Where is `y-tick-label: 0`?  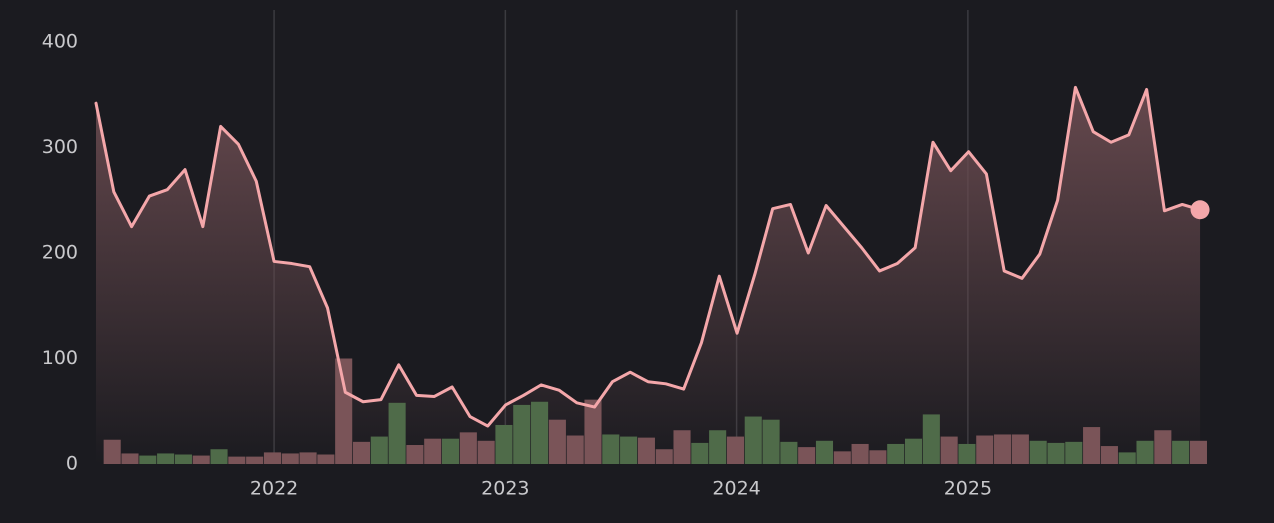 y-tick-label: 0 is located at coordinates (72, 464).